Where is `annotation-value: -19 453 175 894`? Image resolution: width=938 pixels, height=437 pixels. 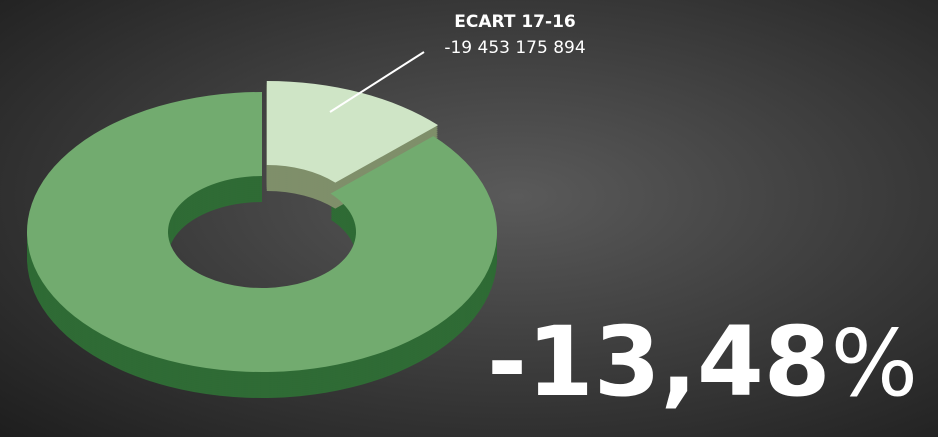 annotation-value: -19 453 175 894 is located at coordinates (514, 48).